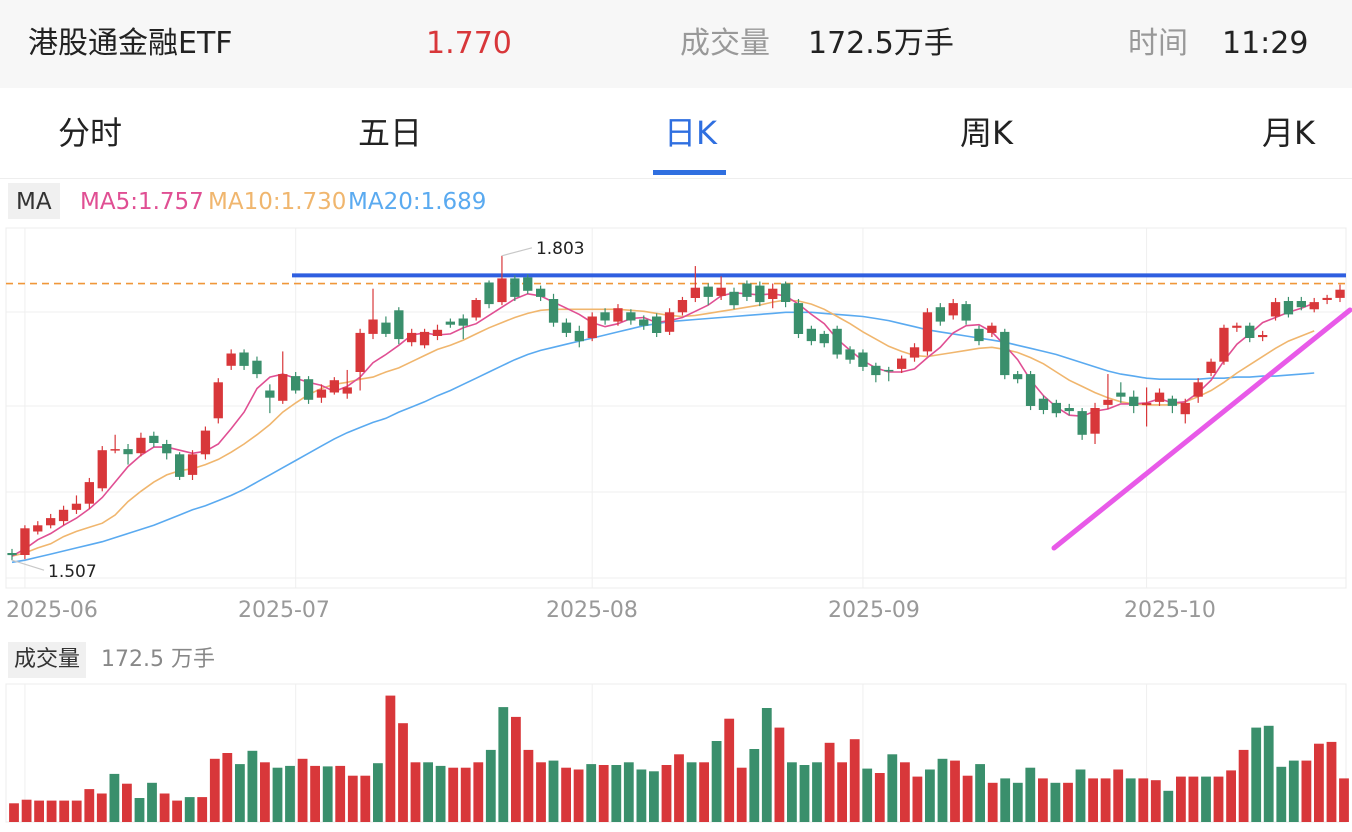 The height and width of the screenshot is (832, 1352). Describe the element at coordinates (142, 202) in the screenshot. I see `ma5-value: MA5:1.757` at that location.